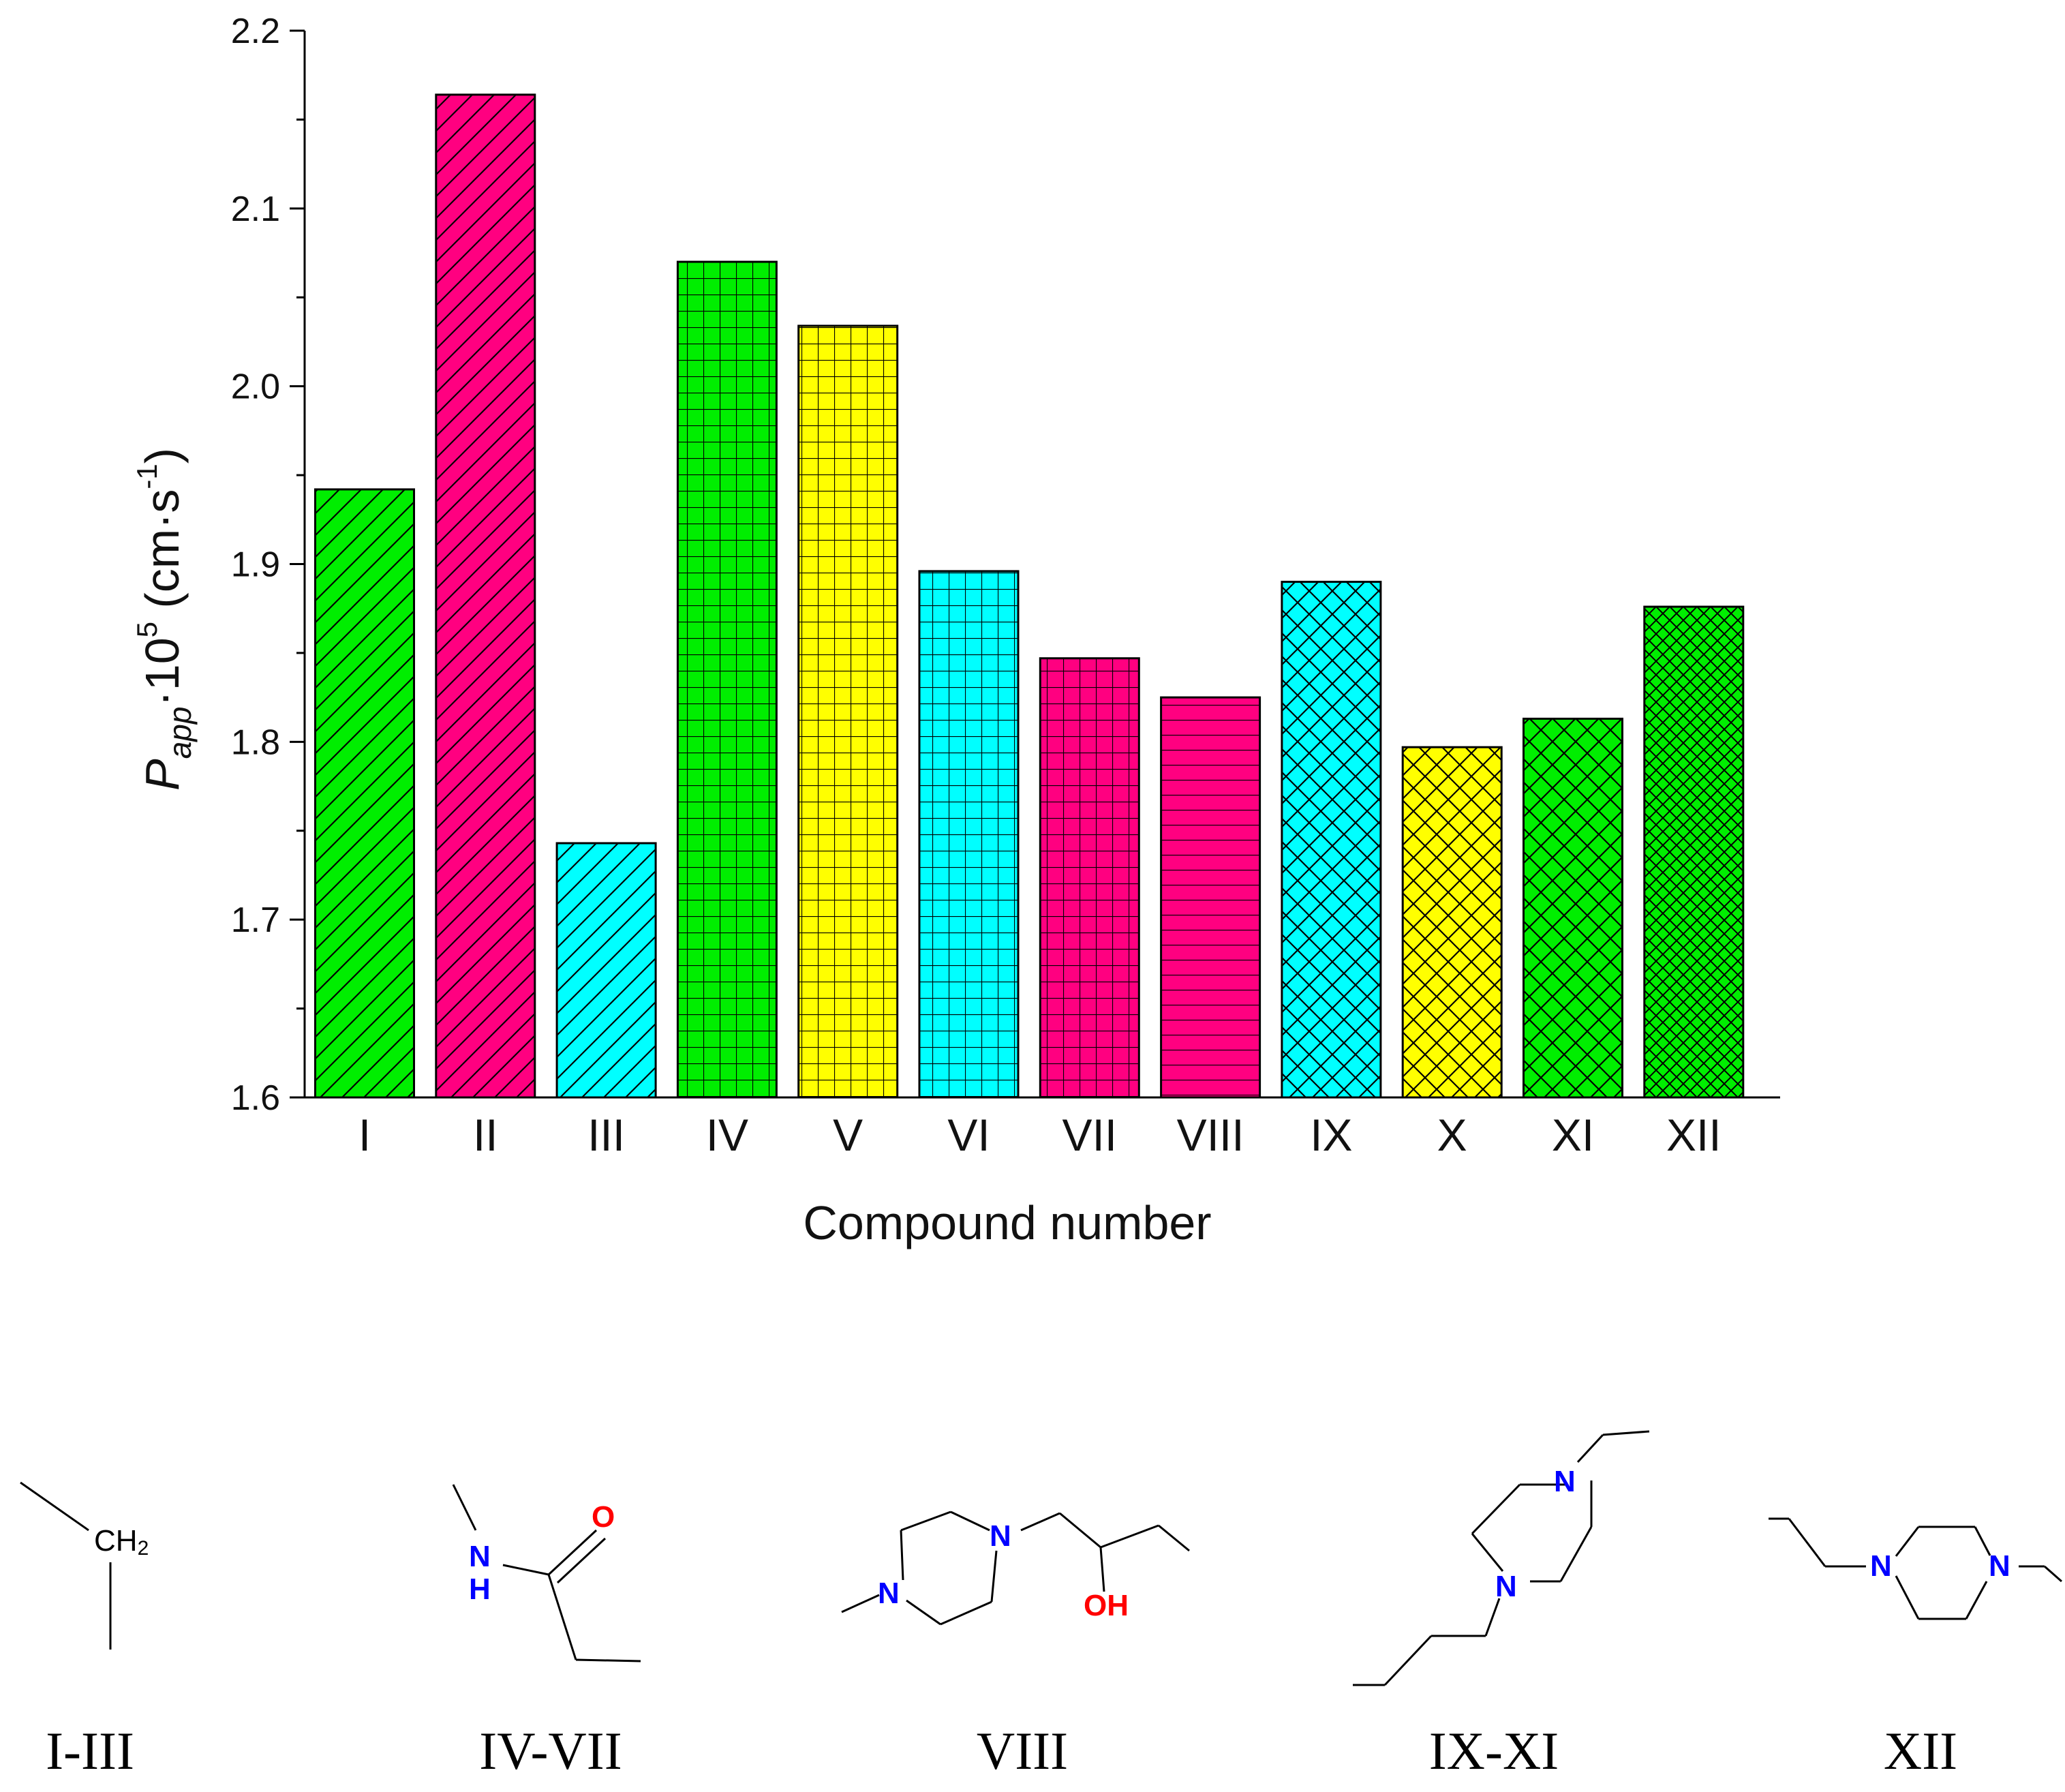 This screenshot has width=2065, height=1792. What do you see at coordinates (255, 565) in the screenshot?
I see `y-tick-label: 1.9` at bounding box center [255, 565].